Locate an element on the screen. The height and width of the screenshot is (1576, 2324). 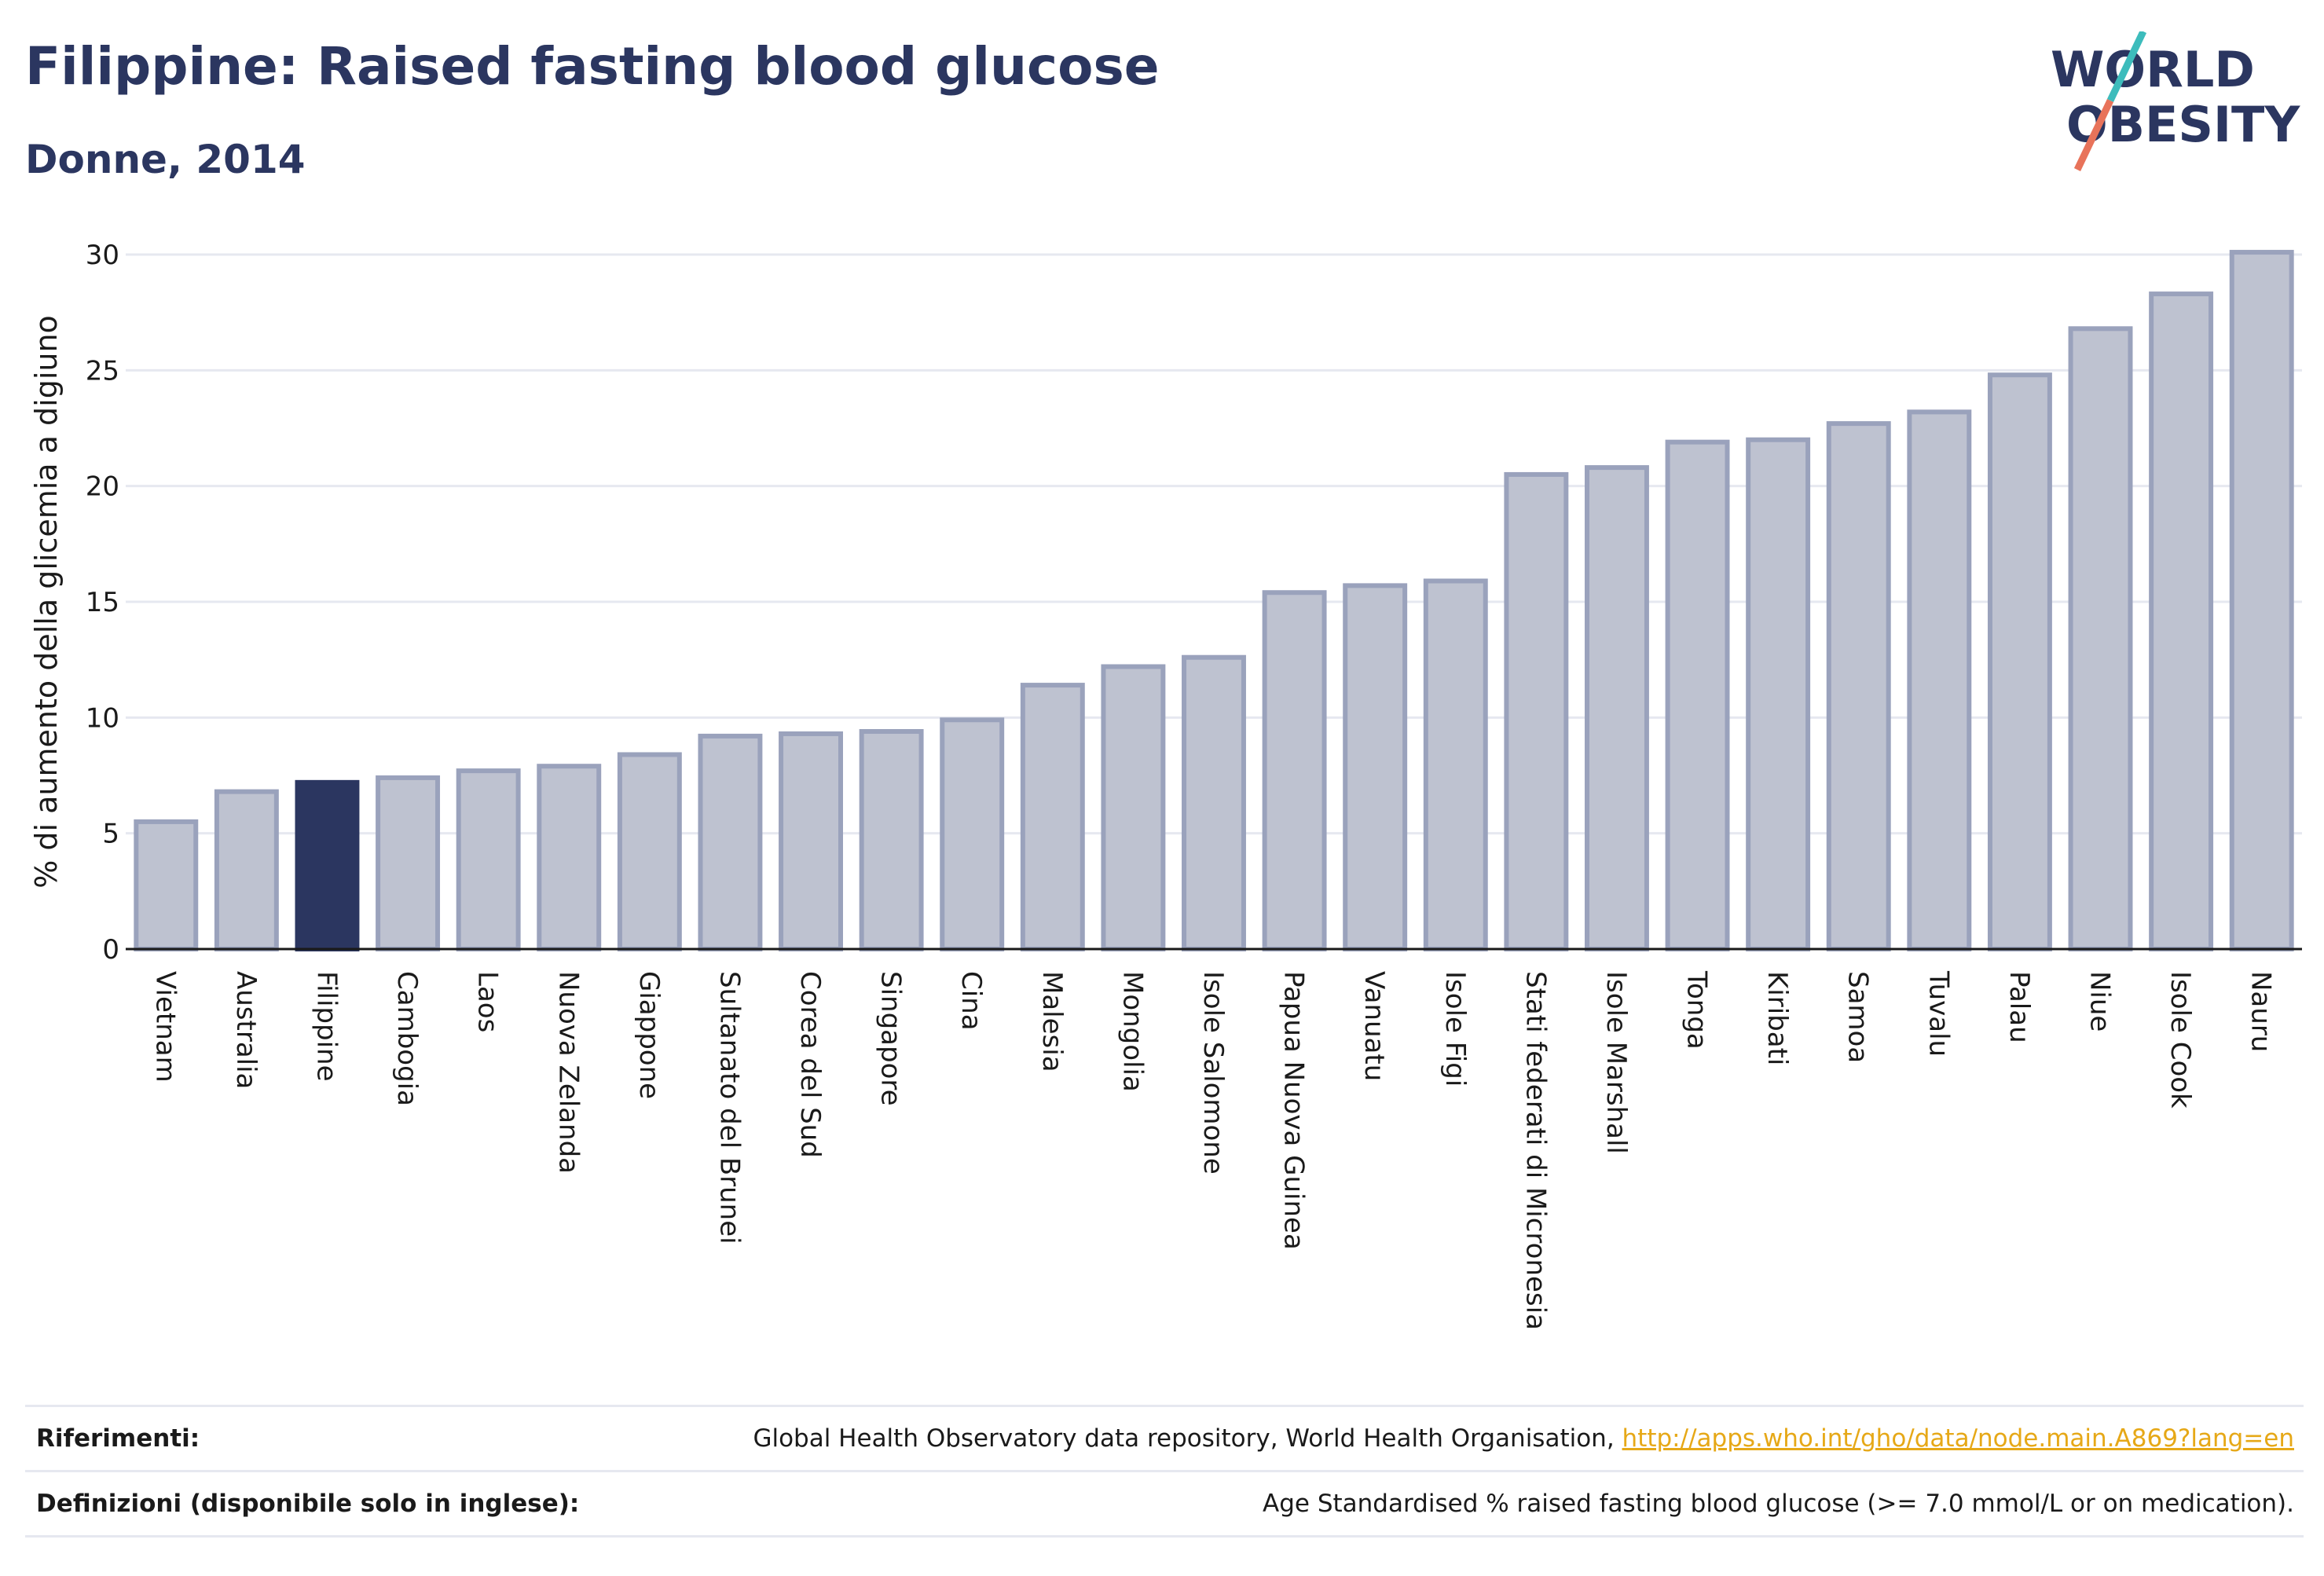
x-tick-label: Isole Cook is located at coordinates (2180, 1040).